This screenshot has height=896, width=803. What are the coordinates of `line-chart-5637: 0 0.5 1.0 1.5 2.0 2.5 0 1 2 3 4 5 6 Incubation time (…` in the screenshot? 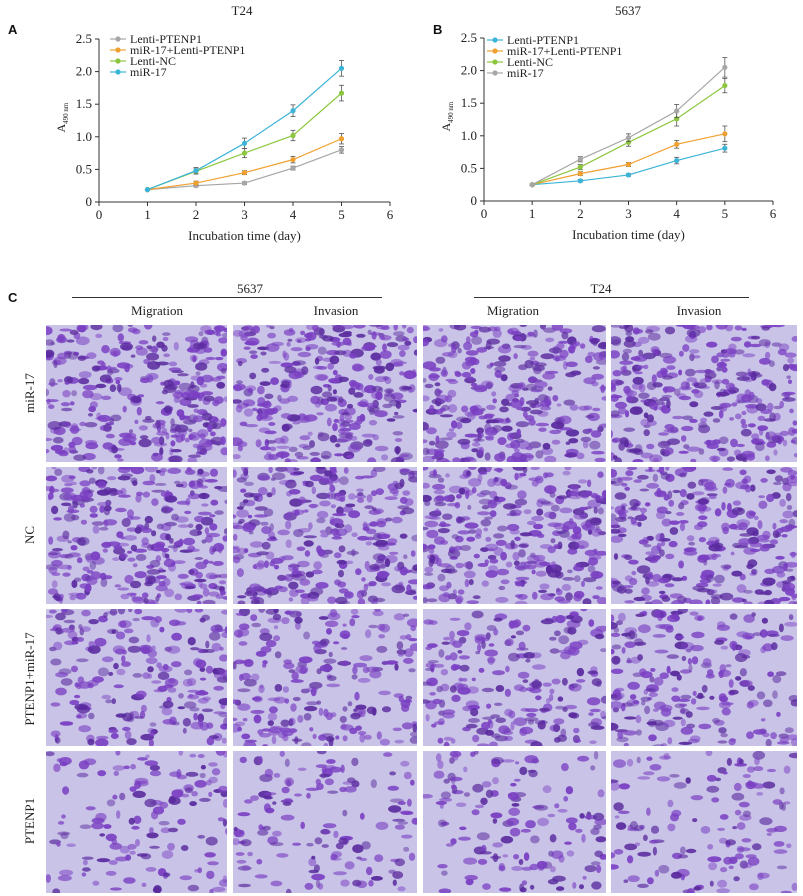 It's located at (608, 136).